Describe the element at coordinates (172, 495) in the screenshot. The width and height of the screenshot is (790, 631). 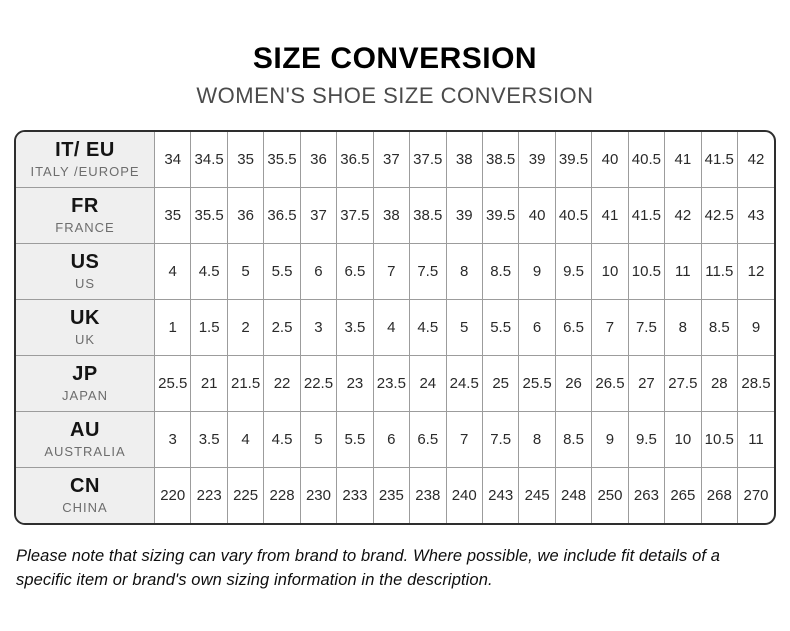
I see `size-value-cell: 220` at that location.